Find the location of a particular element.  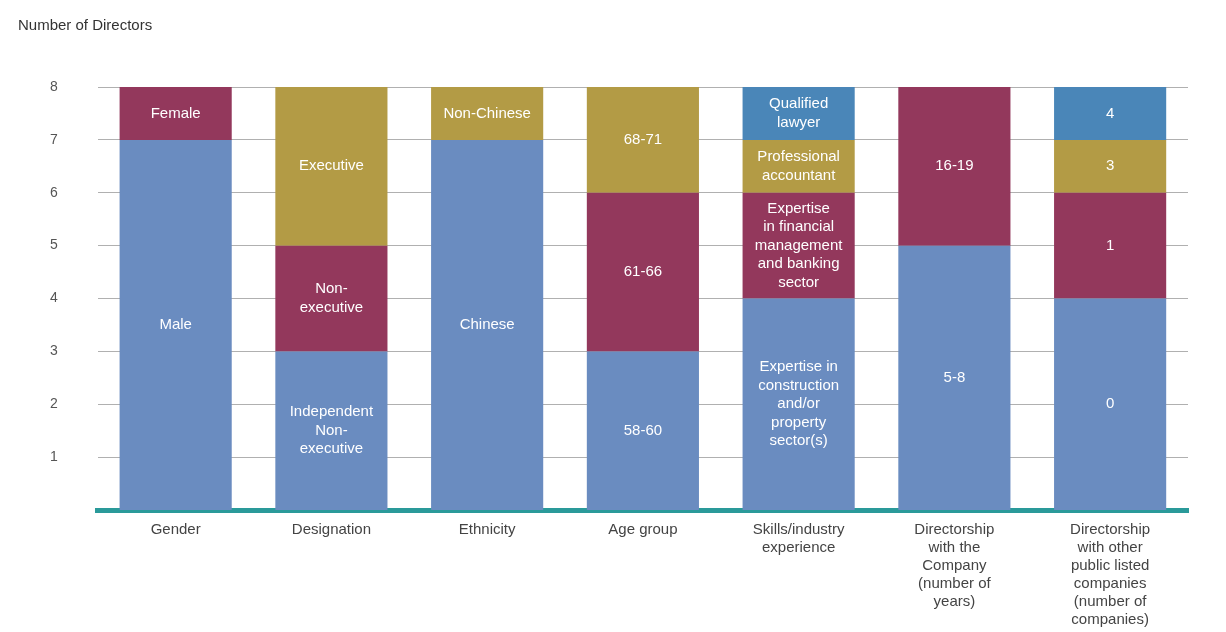

annotation: Female is located at coordinates (175, 112).